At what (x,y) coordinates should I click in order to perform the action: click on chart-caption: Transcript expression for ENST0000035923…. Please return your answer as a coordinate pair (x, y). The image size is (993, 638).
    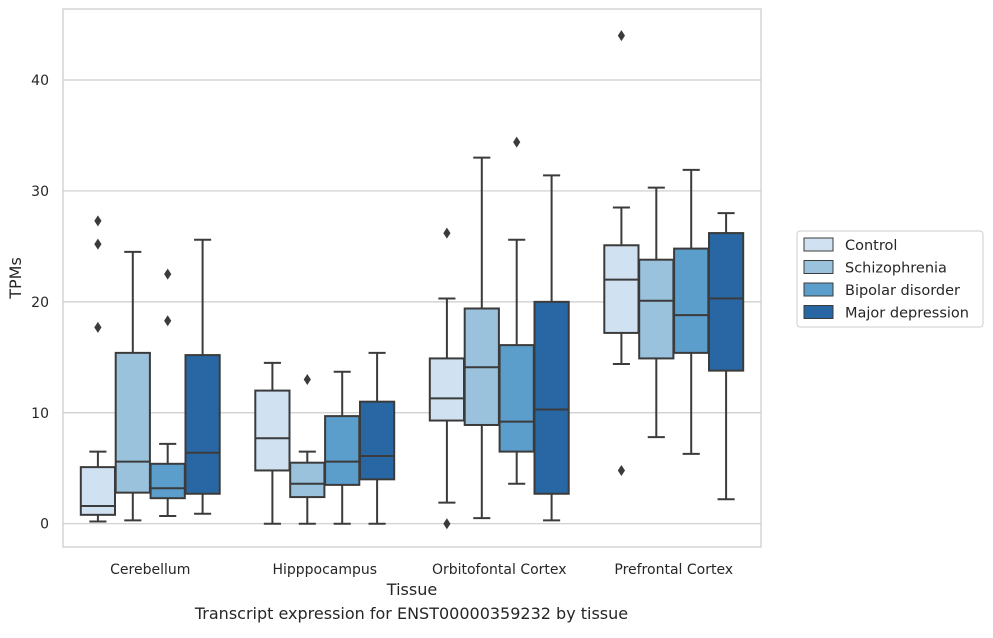
    Looking at the image, I should click on (411, 613).